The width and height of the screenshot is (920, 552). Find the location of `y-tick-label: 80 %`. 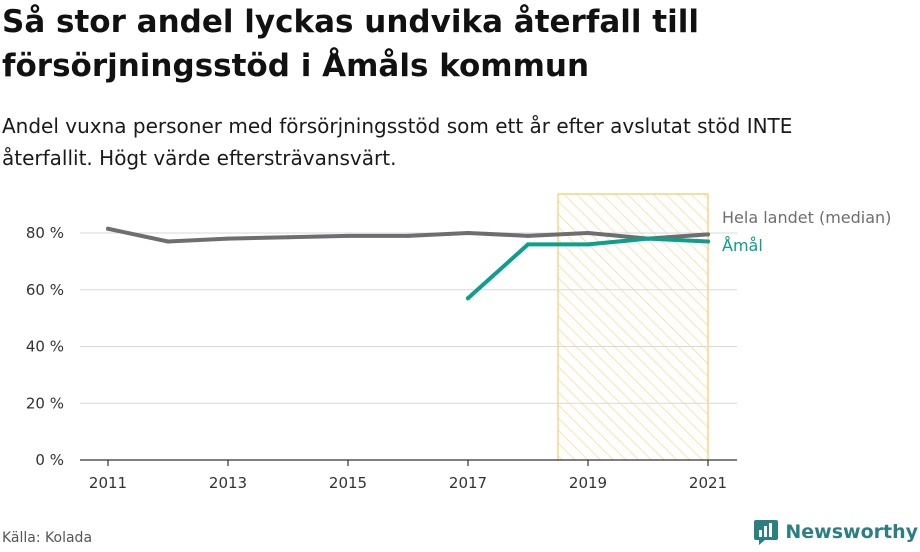

y-tick-label: 80 % is located at coordinates (45, 233).